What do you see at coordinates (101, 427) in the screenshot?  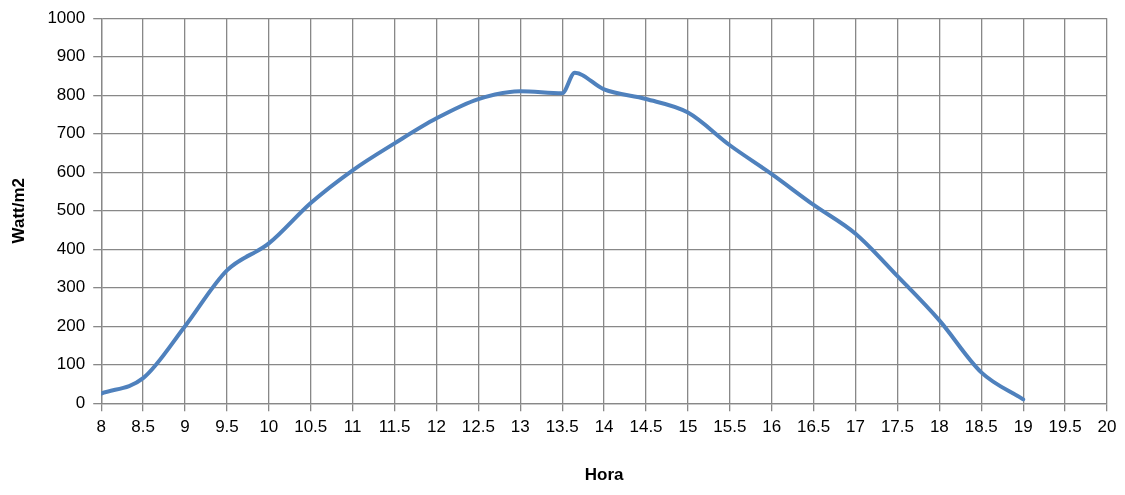 I see `x-tick-label: 8` at bounding box center [101, 427].